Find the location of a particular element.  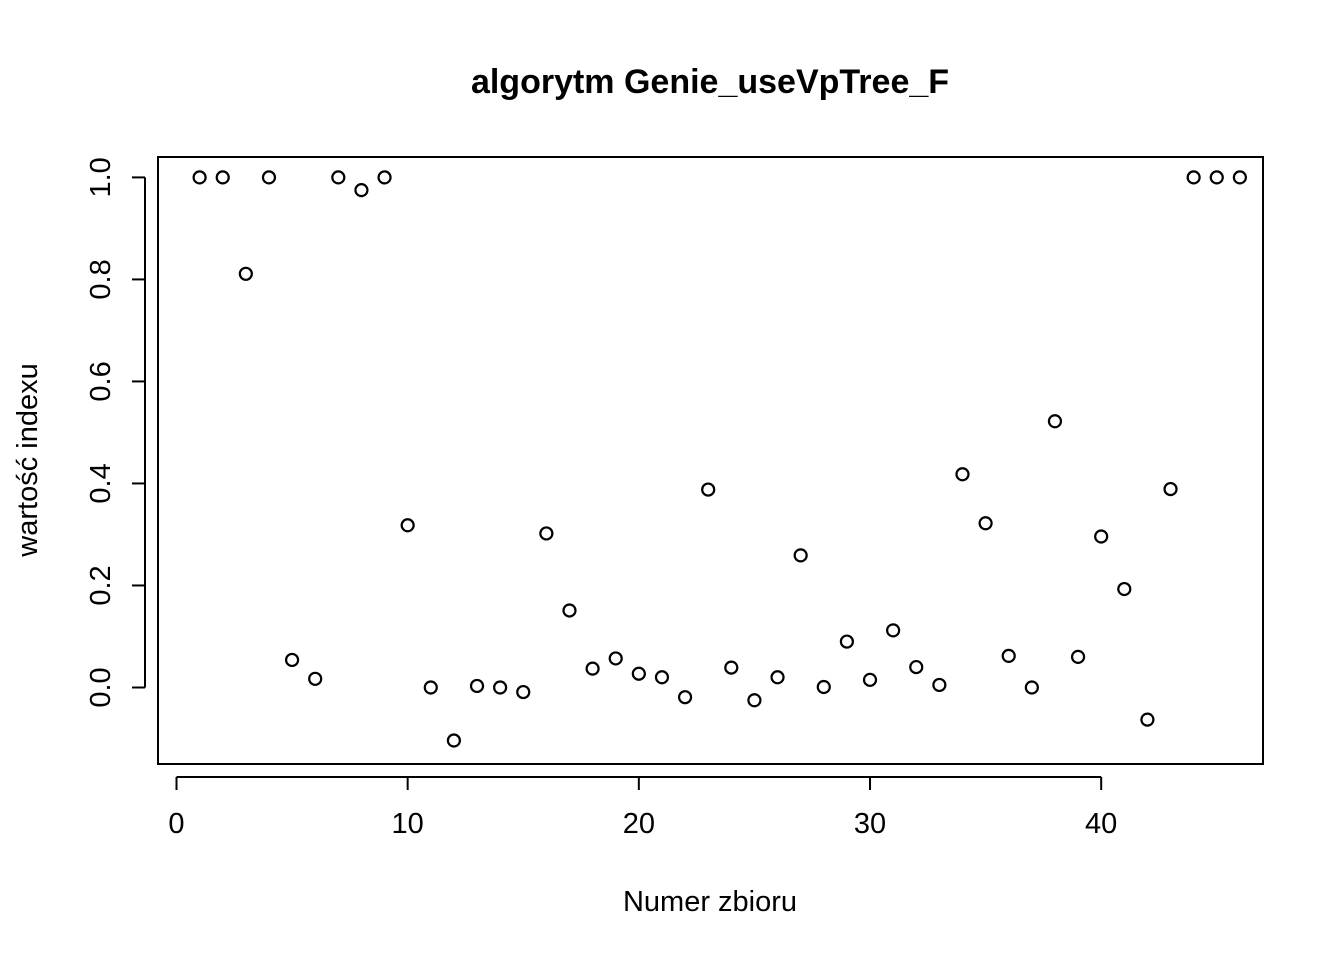

chart-title: algorytm Genie_useVpTree_F is located at coordinates (710, 82).